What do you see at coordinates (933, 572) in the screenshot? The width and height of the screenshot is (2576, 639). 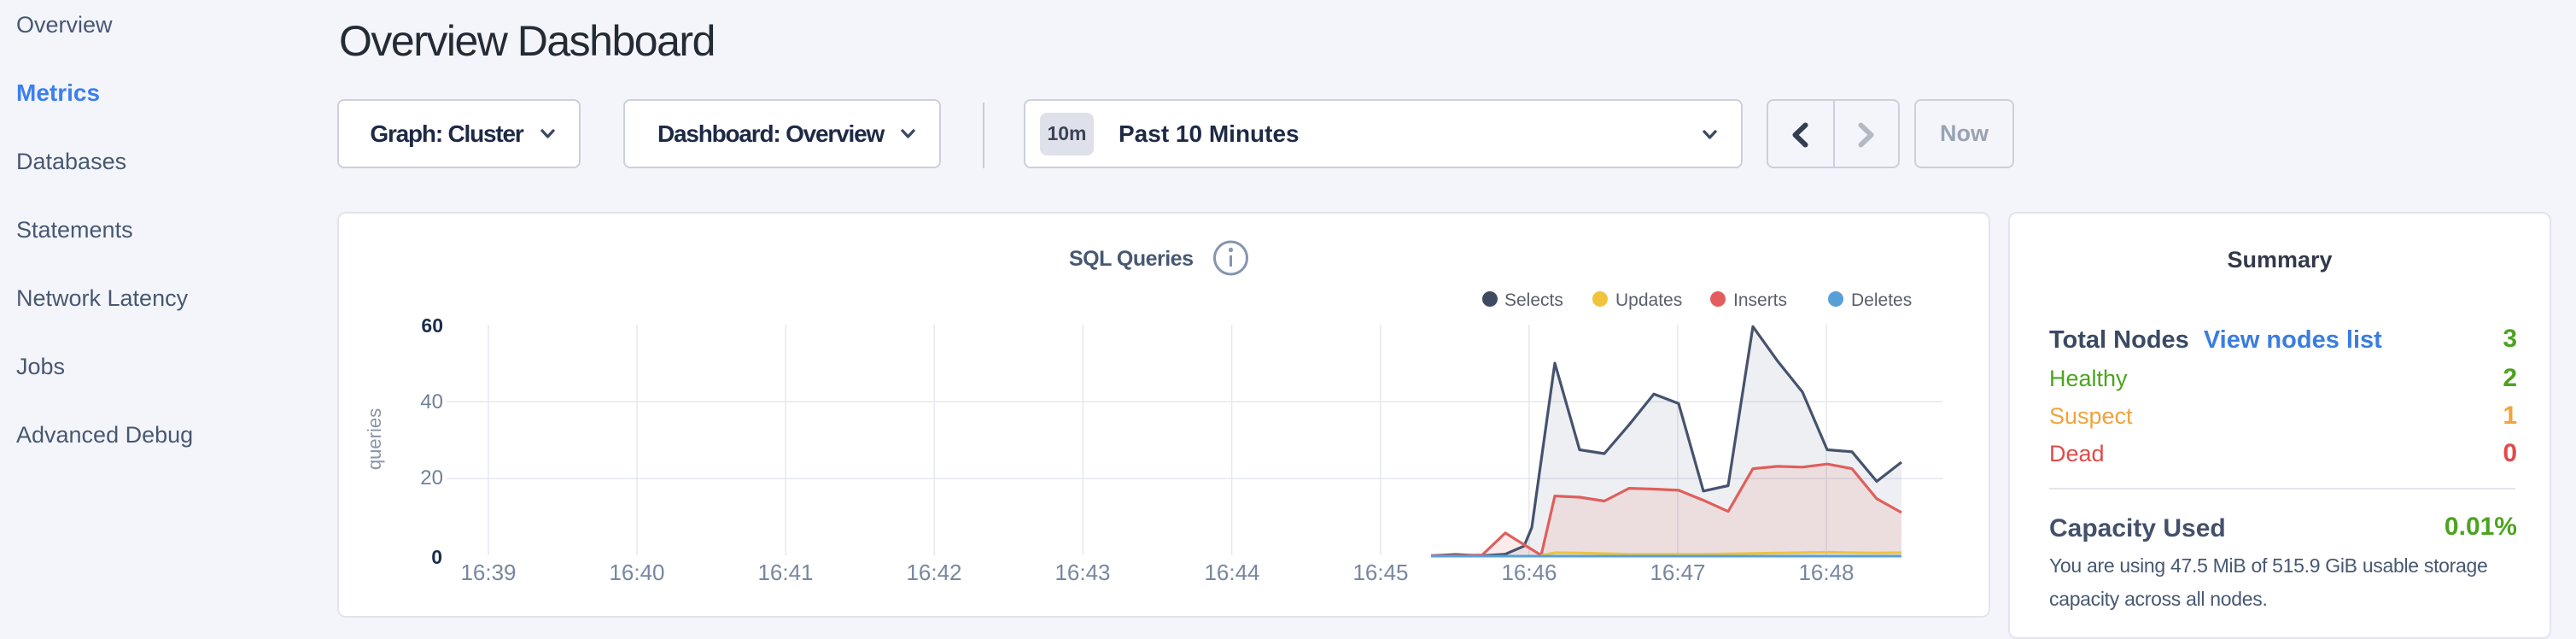 I see `svg-text: 16:42` at bounding box center [933, 572].